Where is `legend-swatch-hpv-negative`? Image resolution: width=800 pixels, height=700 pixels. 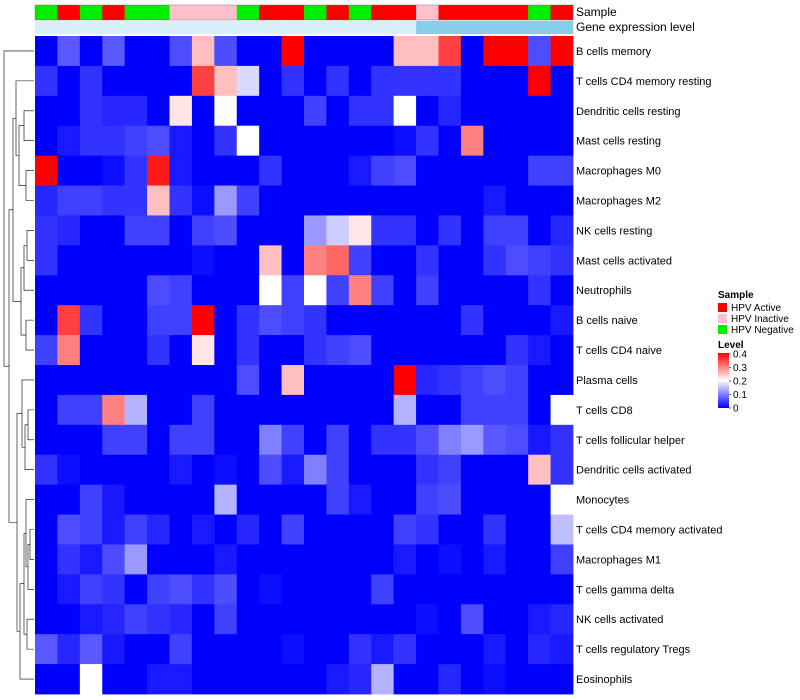
legend-swatch-hpv-negative is located at coordinates (722, 329).